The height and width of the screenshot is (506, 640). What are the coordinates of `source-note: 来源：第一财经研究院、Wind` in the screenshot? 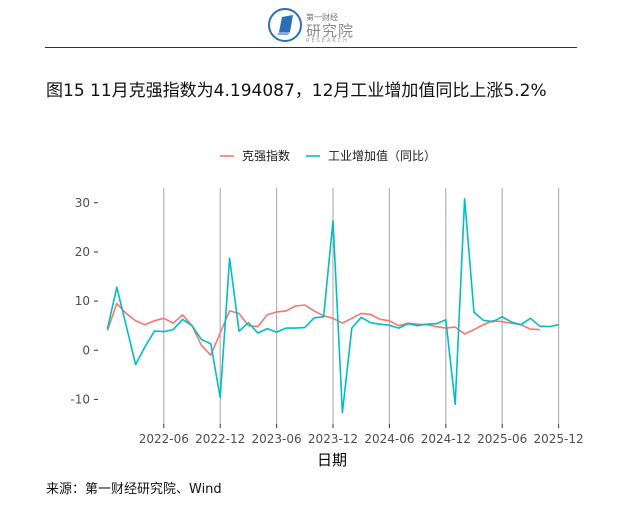 It's located at (134, 489).